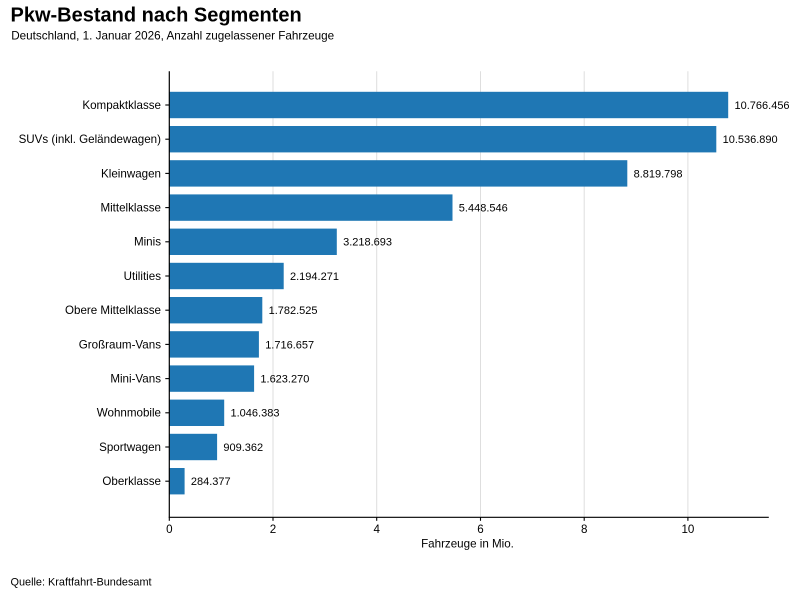 The width and height of the screenshot is (800, 600). I want to click on svg-text: Mini-Vans, so click(135, 379).